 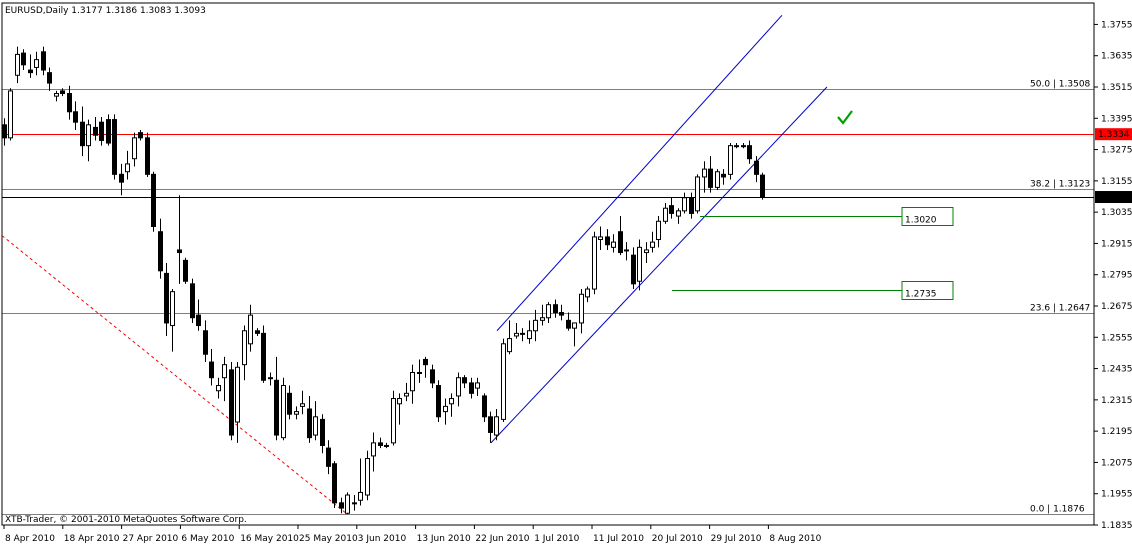 What do you see at coordinates (795, 539) in the screenshot?
I see `x-tick-label: 8 Aug 2010` at bounding box center [795, 539].